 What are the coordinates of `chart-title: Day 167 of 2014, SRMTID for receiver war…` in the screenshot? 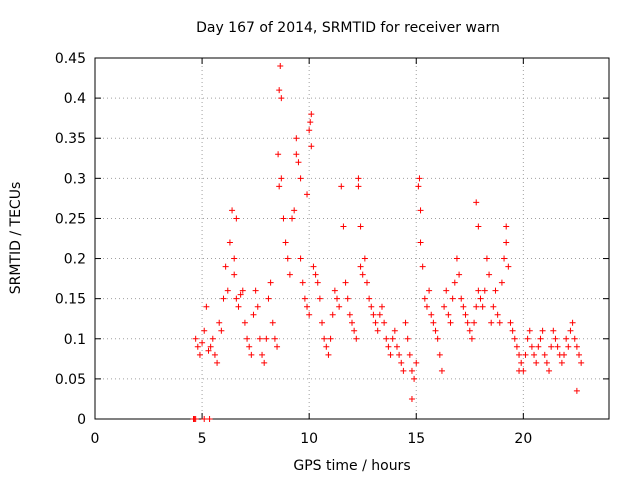 It's located at (348, 28).